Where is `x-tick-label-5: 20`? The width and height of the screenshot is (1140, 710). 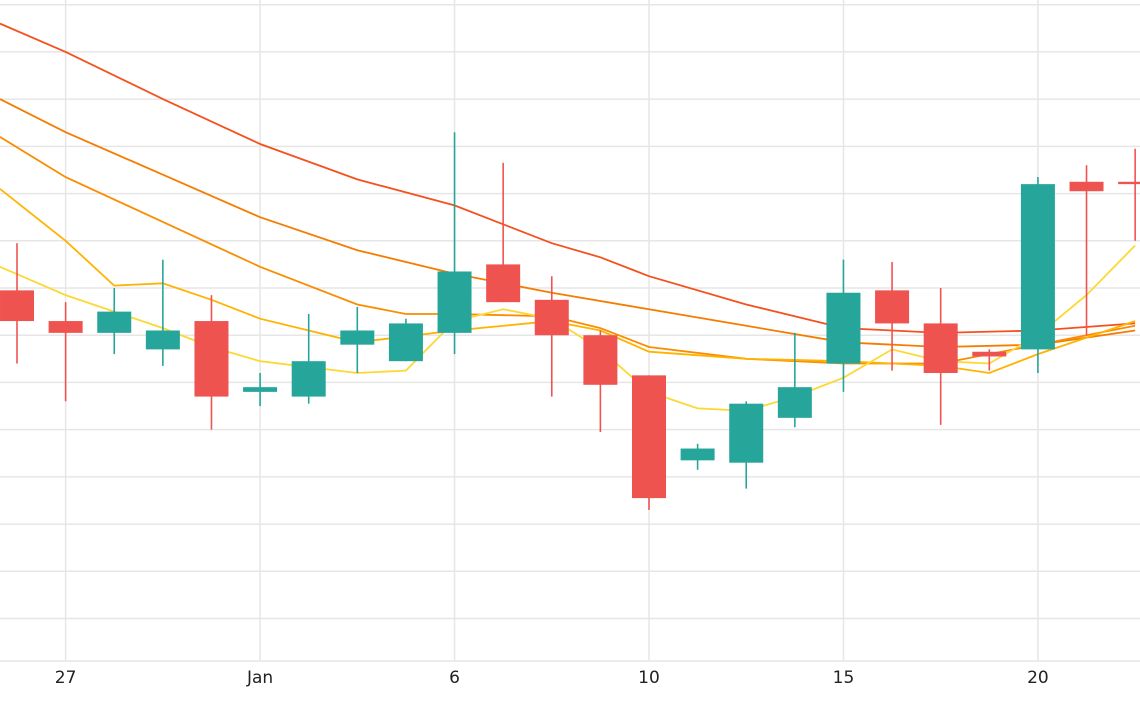
x-tick-label-5: 20 is located at coordinates (1038, 678).